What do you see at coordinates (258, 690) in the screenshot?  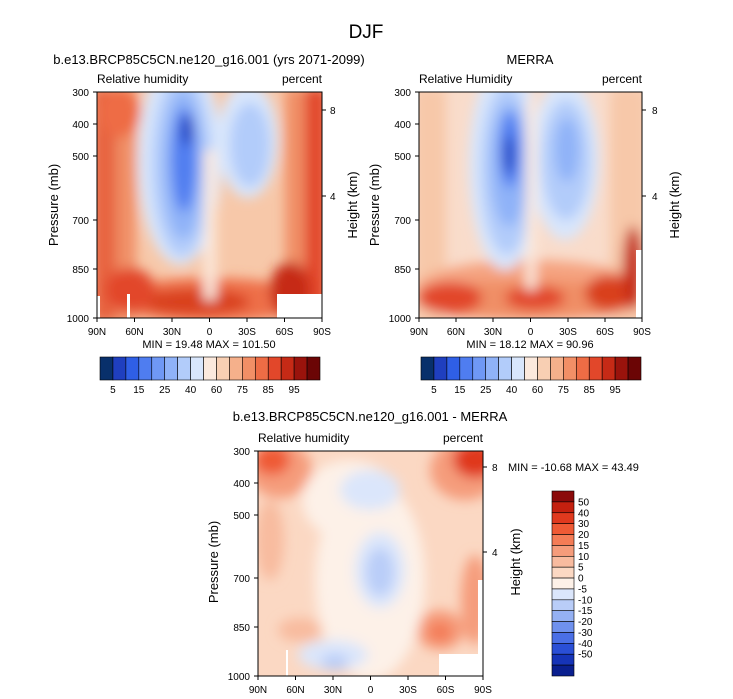 I see `panel-difference-xtick: 90N` at bounding box center [258, 690].